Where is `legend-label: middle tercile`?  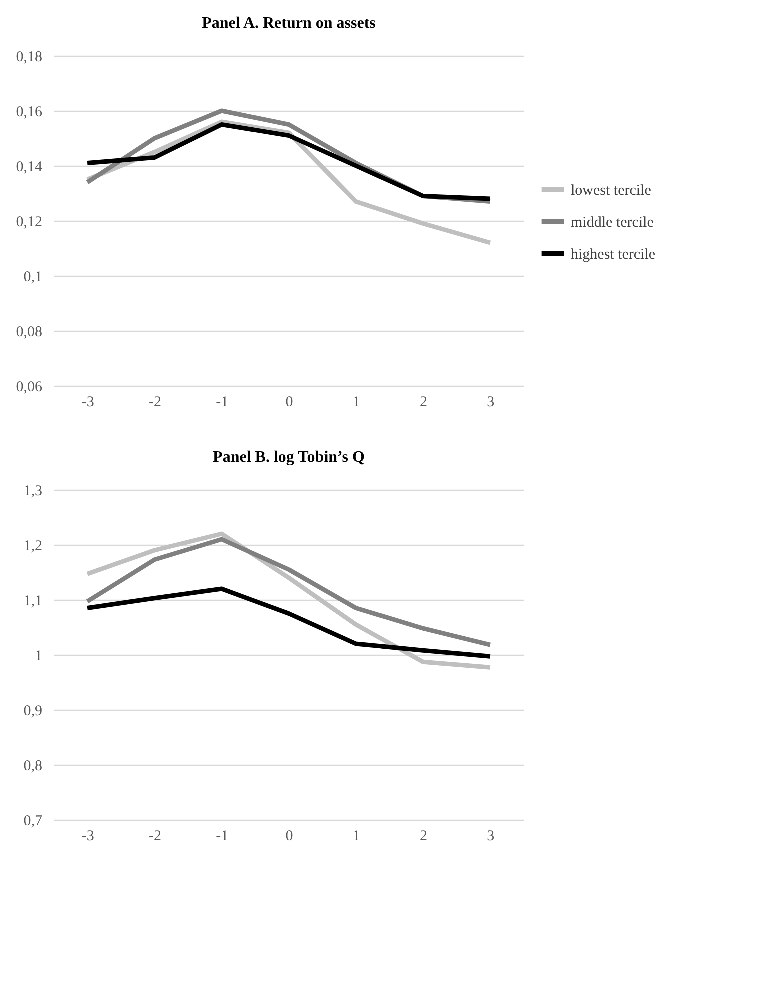 legend-label: middle tercile is located at coordinates (612, 223).